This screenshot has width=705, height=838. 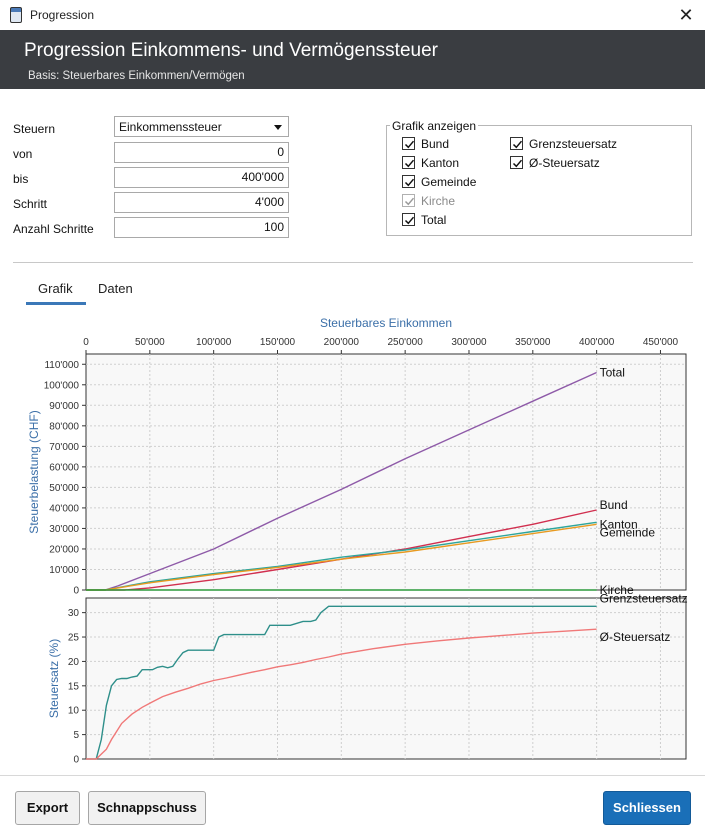 What do you see at coordinates (573, 144) in the screenshot?
I see `checkbox-grenzsteuersatz-label: Grenzsteuersatz` at bounding box center [573, 144].